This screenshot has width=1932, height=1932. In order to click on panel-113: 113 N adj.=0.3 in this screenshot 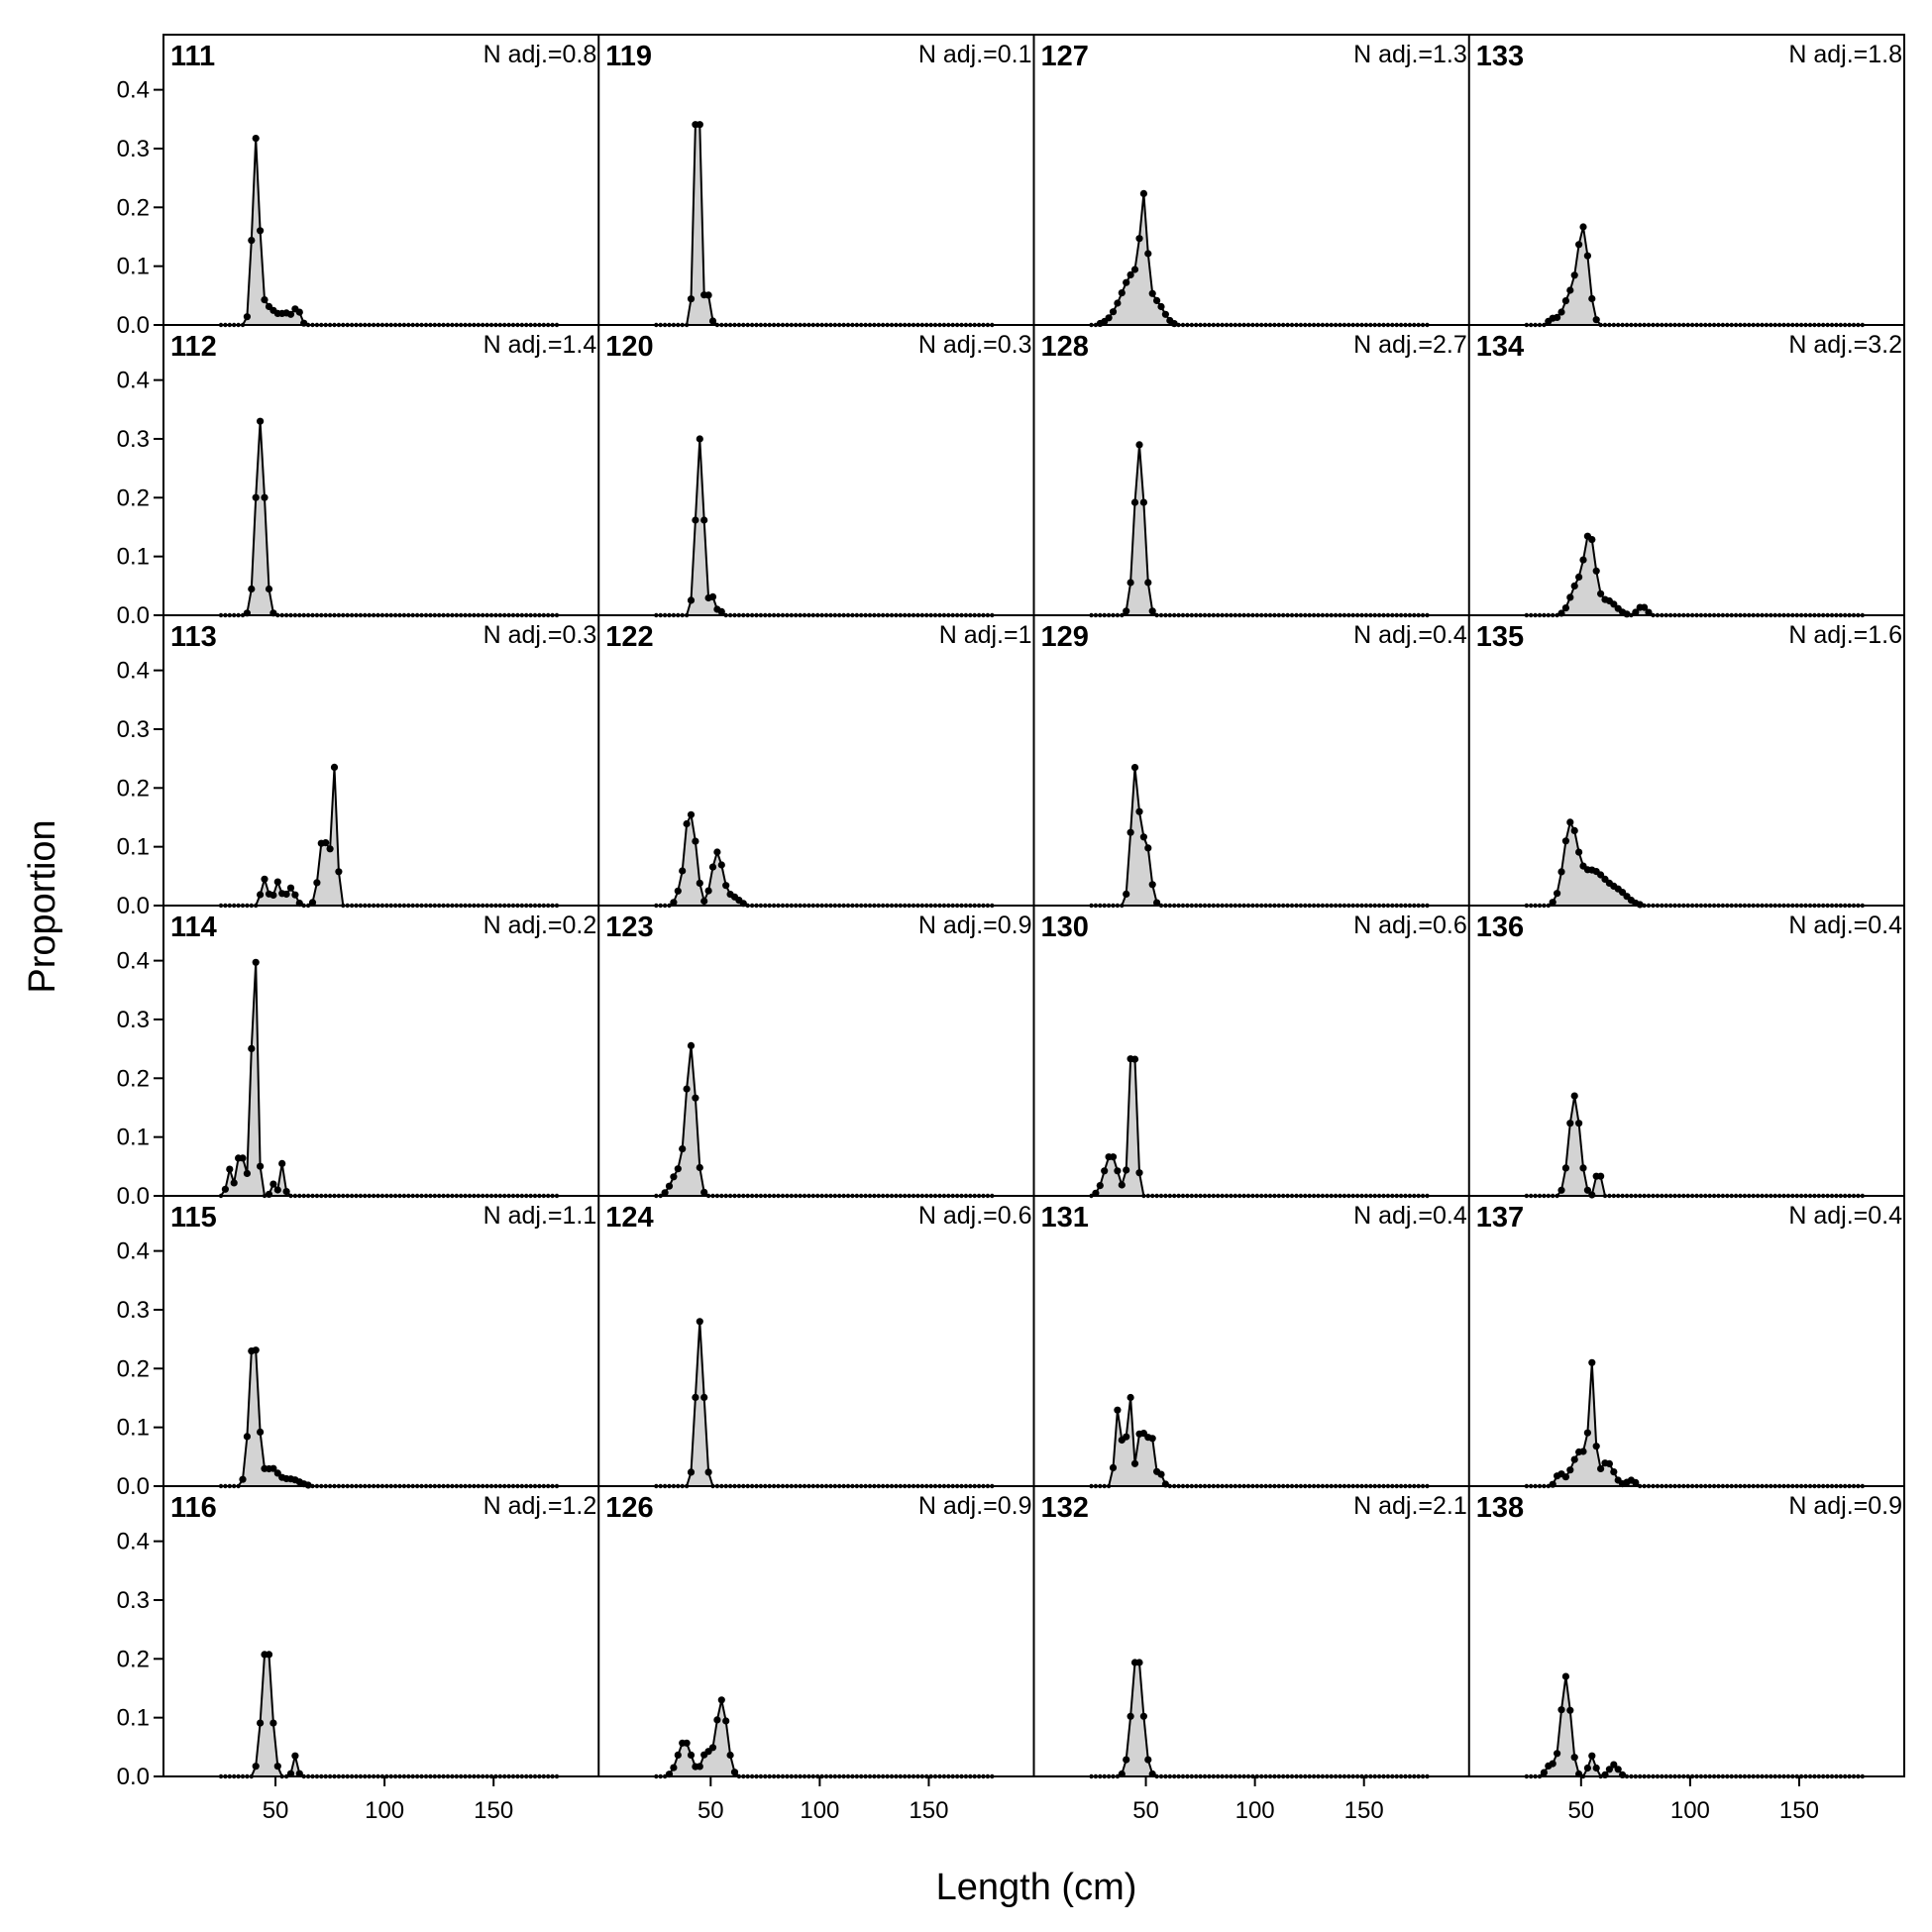, I will do `click(381, 765)`.